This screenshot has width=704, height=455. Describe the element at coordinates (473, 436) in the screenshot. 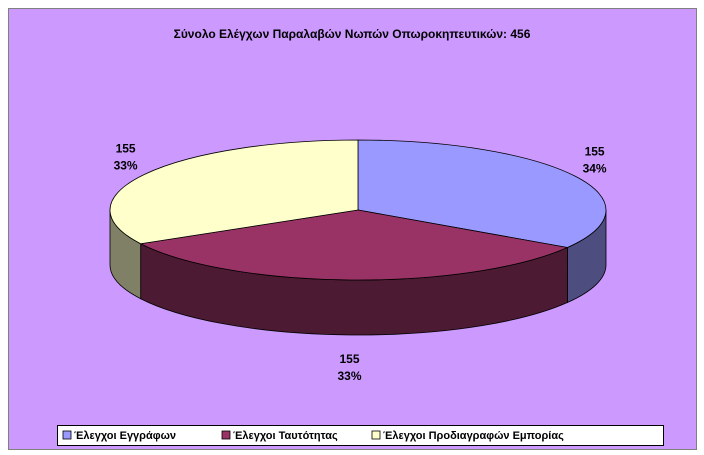

I see `legend-label: Έλεγχοι Προδιαγραφών Εμπορίας` at that location.